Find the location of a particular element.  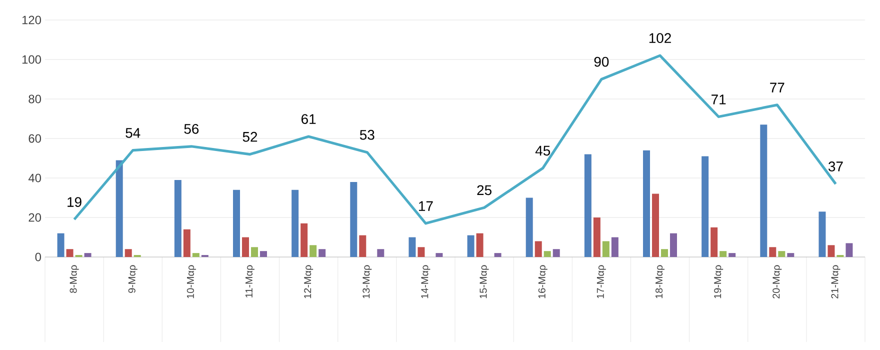

data-label: 56 is located at coordinates (191, 129).